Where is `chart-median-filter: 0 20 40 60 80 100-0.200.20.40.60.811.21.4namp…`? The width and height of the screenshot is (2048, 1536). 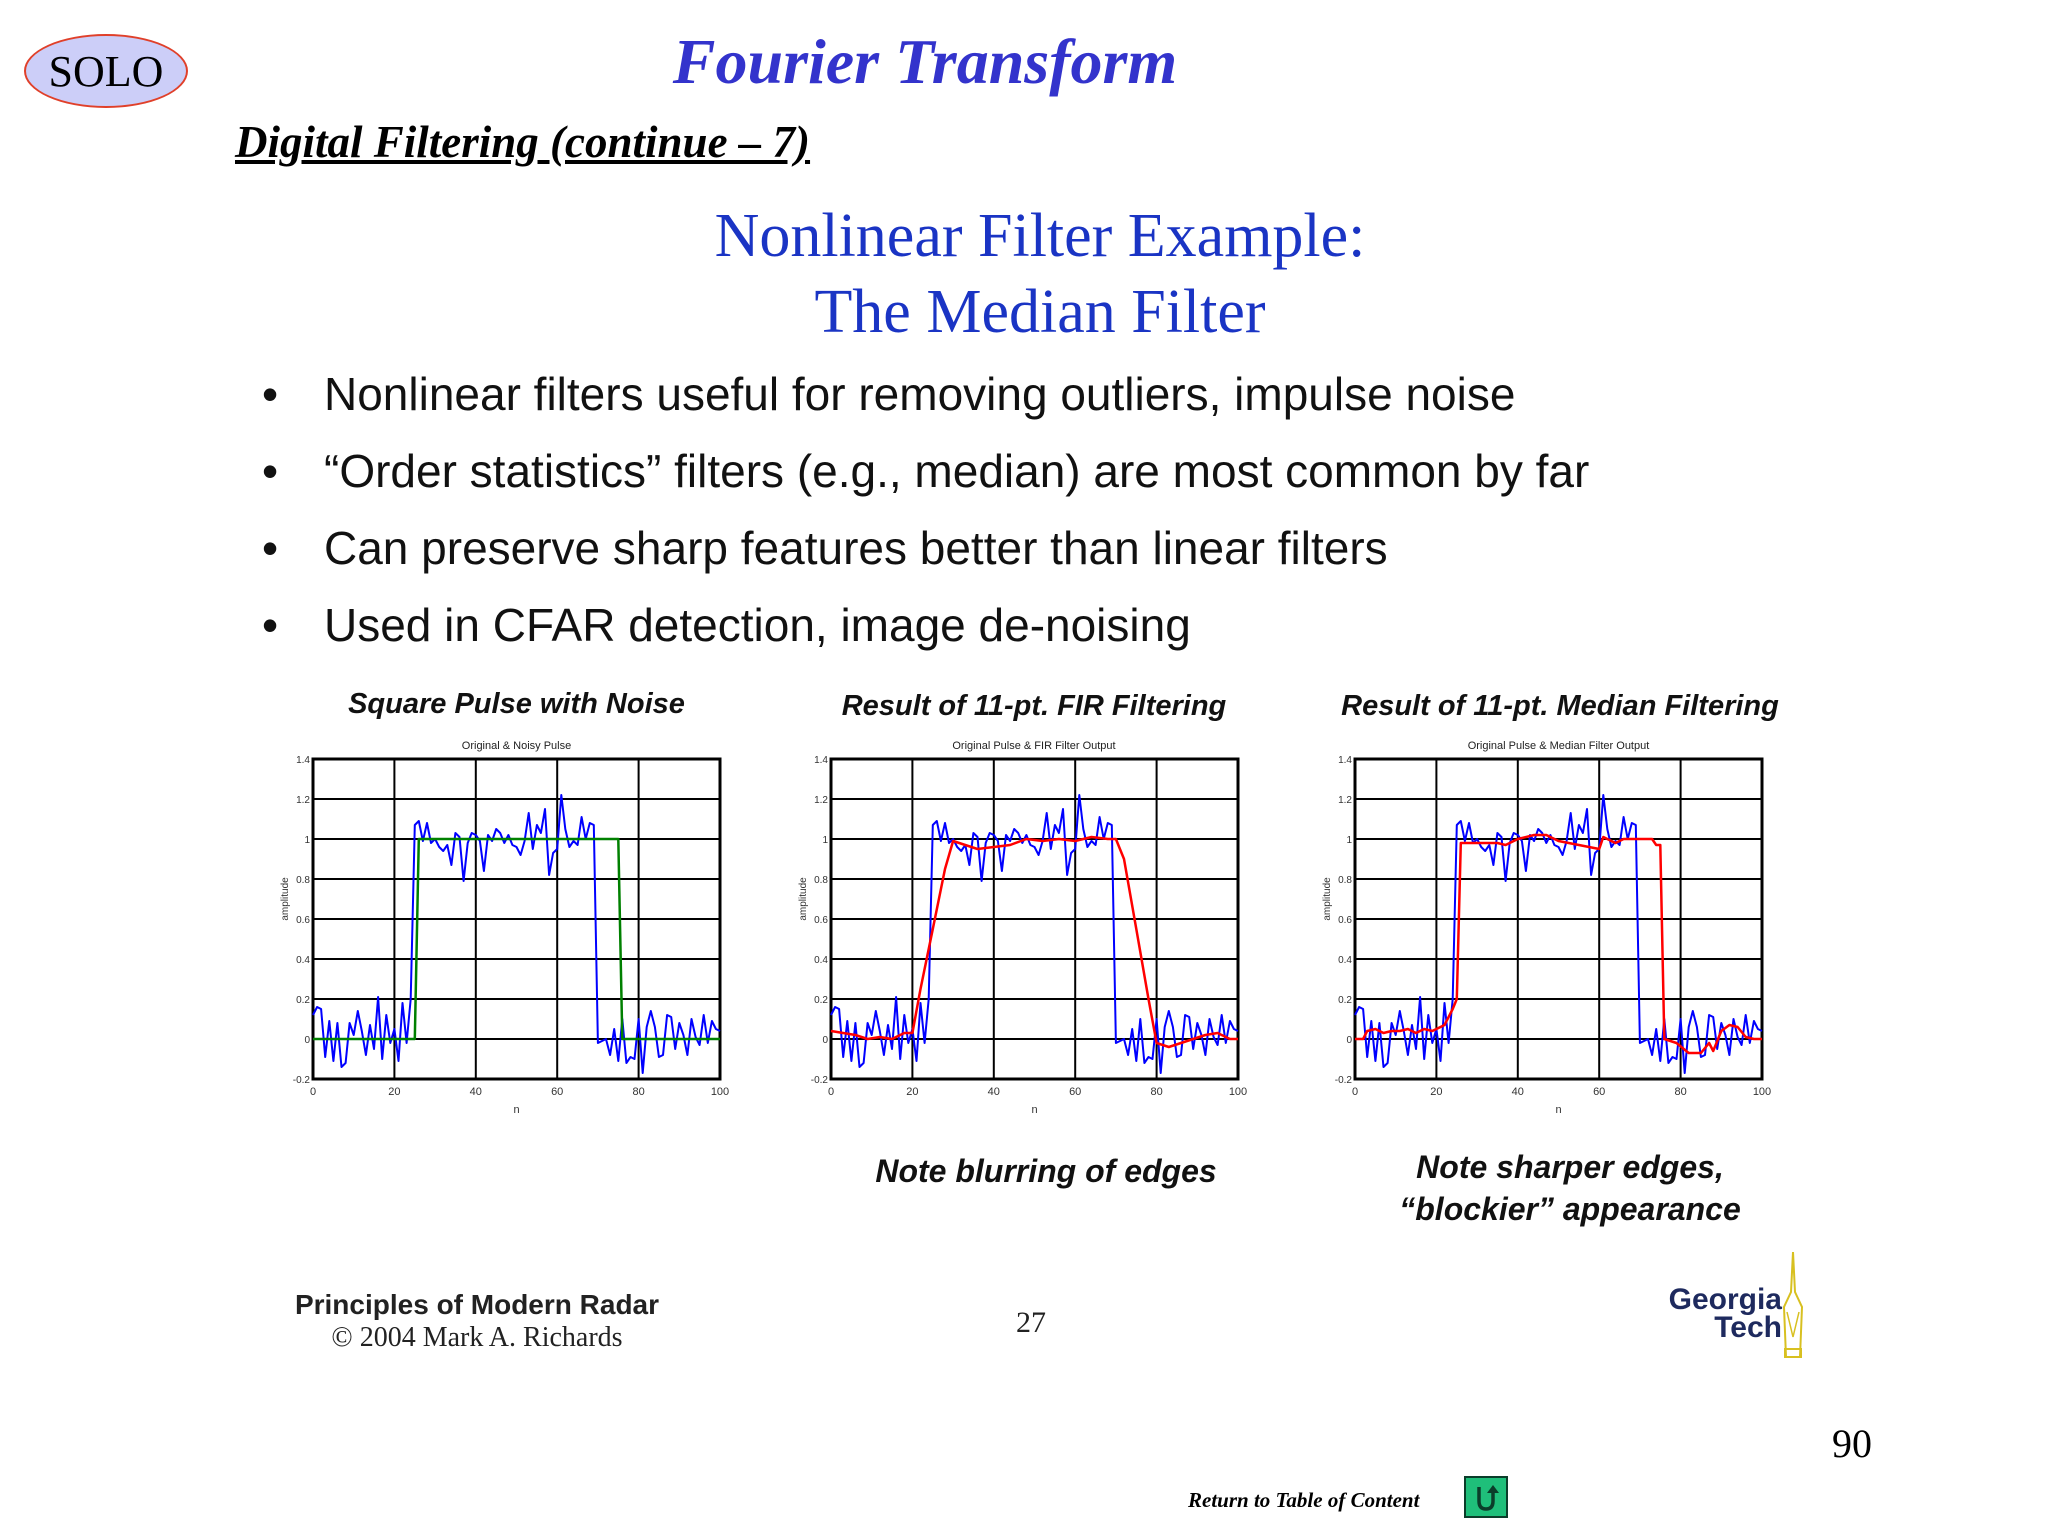
chart-median-filter: 0 20 40 60 80 100-0.200.20.40.60.811.21.4namp… is located at coordinates (1546, 935).